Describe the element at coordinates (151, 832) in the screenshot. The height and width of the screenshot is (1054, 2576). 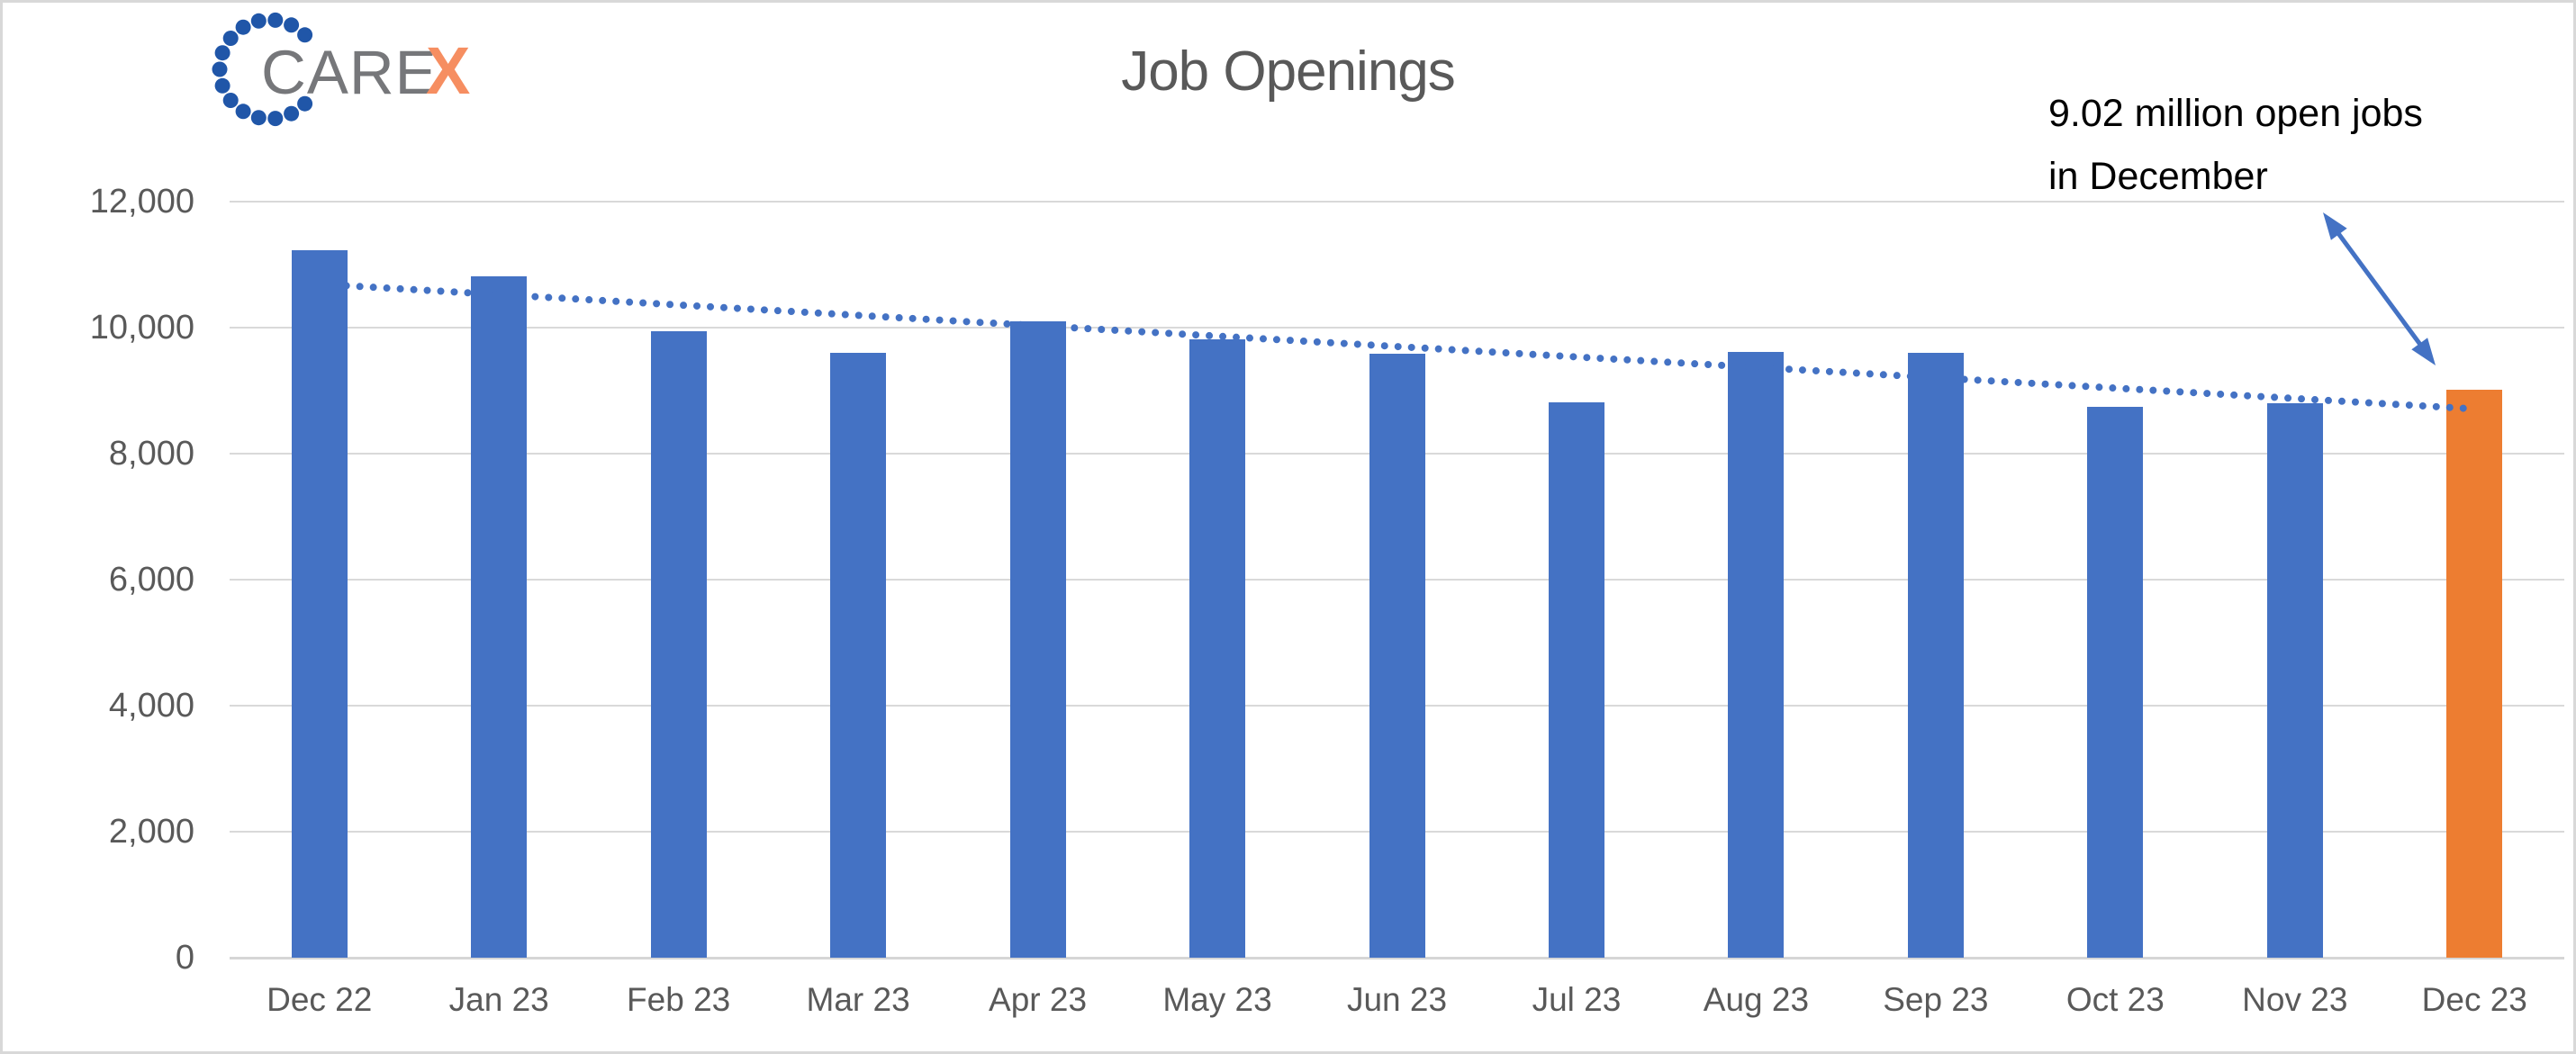
I see `y-tick-label-2000: 2,000` at that location.